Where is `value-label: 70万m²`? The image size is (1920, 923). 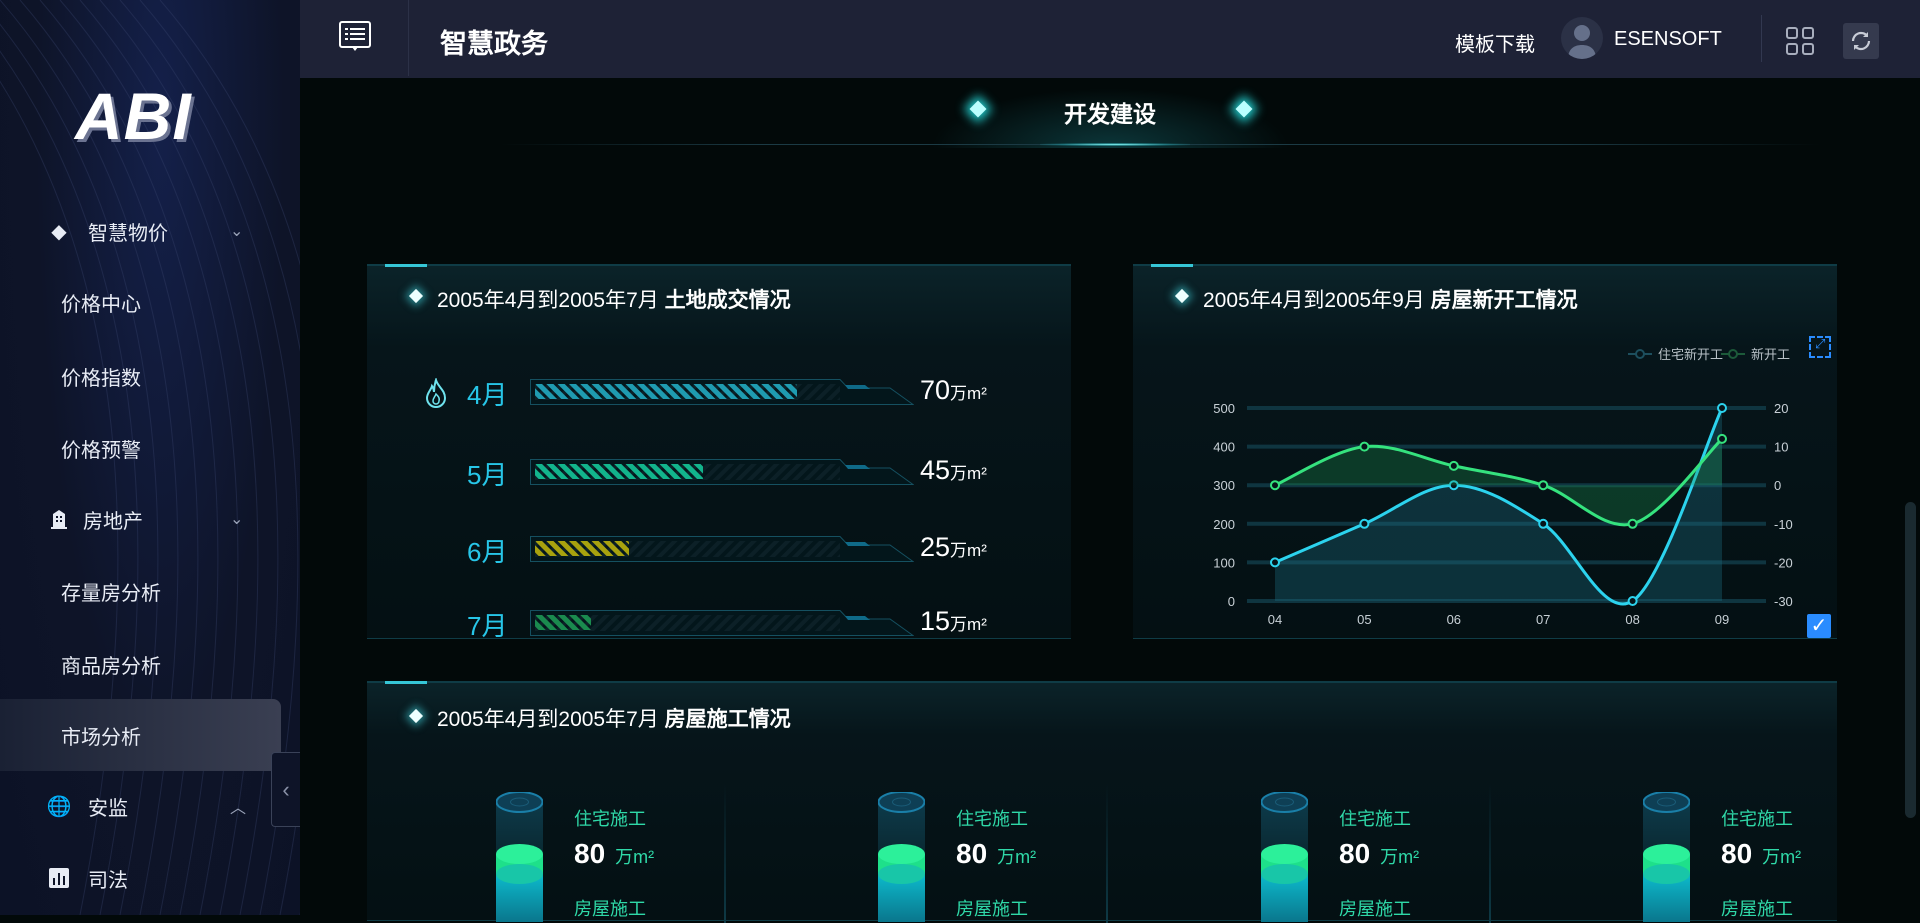 value-label: 70万m² is located at coordinates (953, 390).